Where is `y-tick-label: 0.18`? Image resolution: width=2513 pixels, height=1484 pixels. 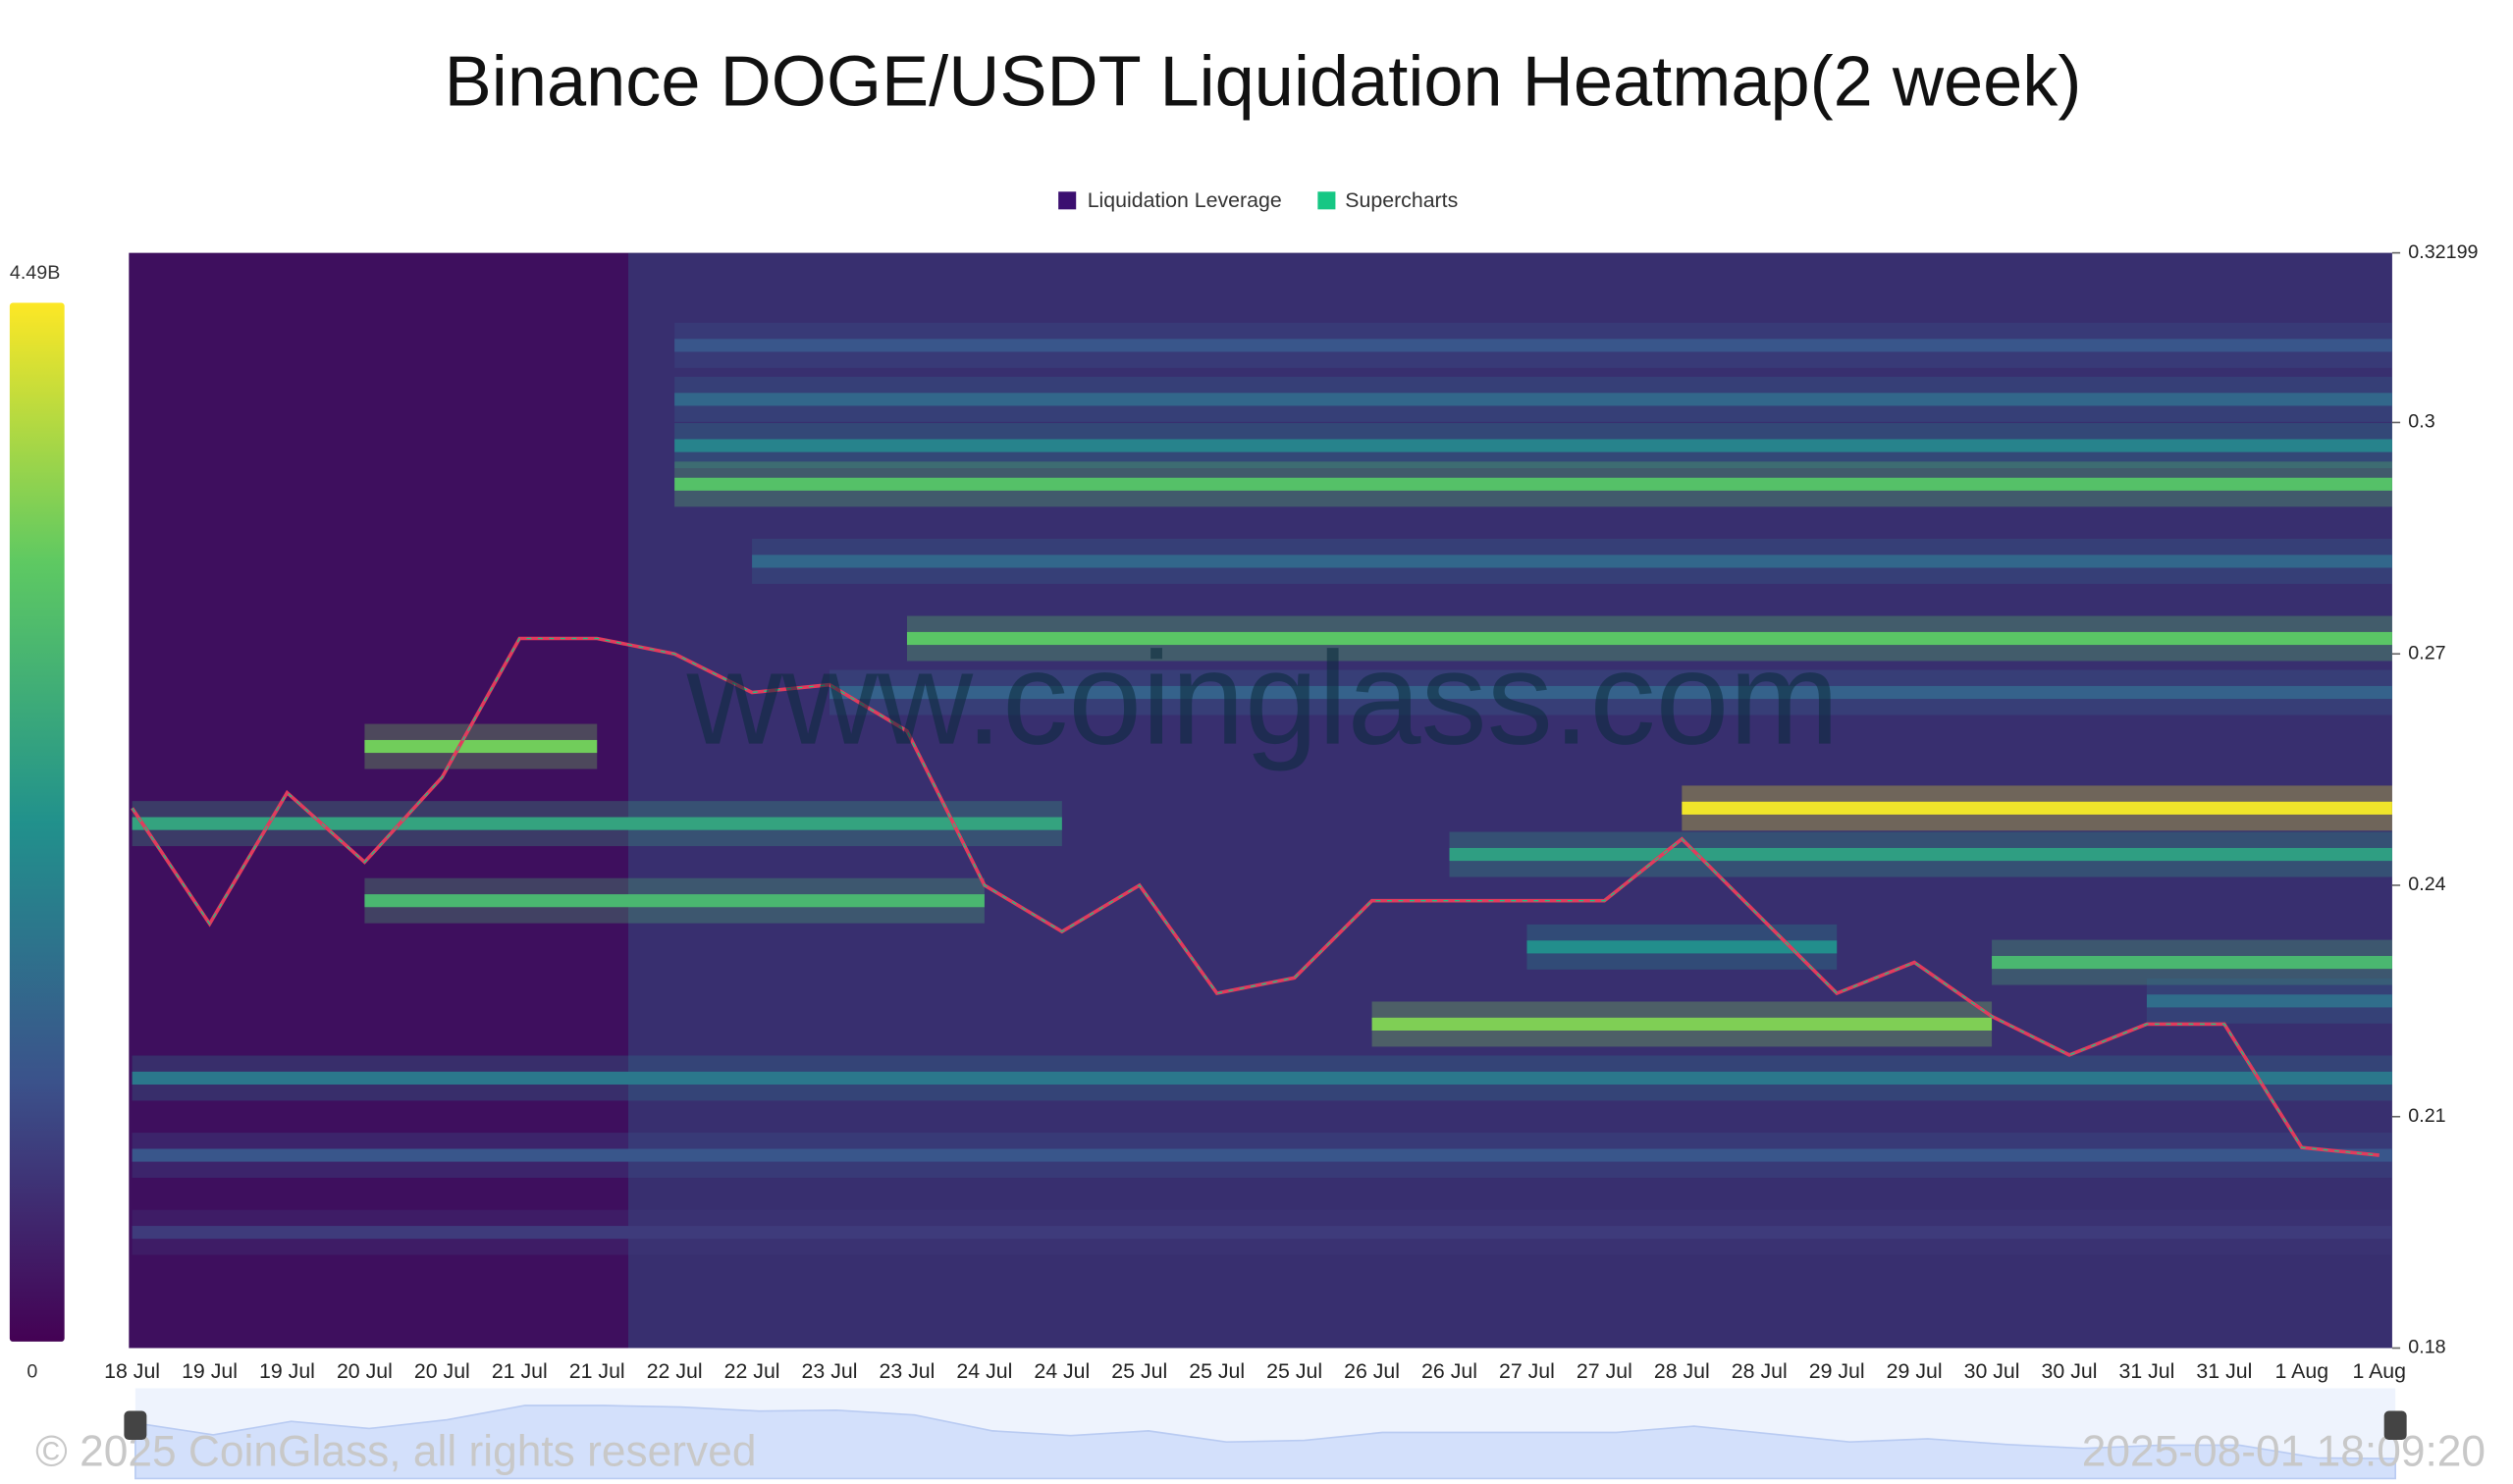 y-tick-label: 0.18 is located at coordinates (2427, 1347).